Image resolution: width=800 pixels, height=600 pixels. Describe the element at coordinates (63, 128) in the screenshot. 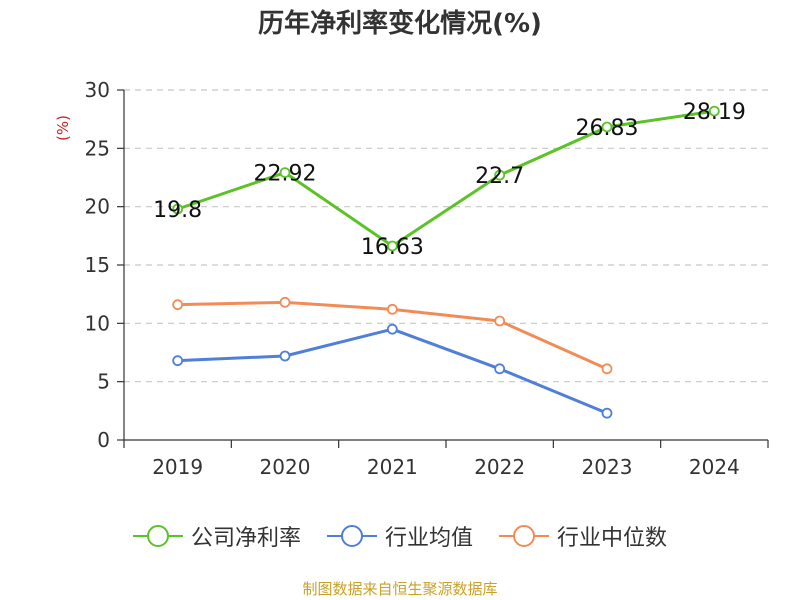

I see `y-axis-label: (%)` at that location.